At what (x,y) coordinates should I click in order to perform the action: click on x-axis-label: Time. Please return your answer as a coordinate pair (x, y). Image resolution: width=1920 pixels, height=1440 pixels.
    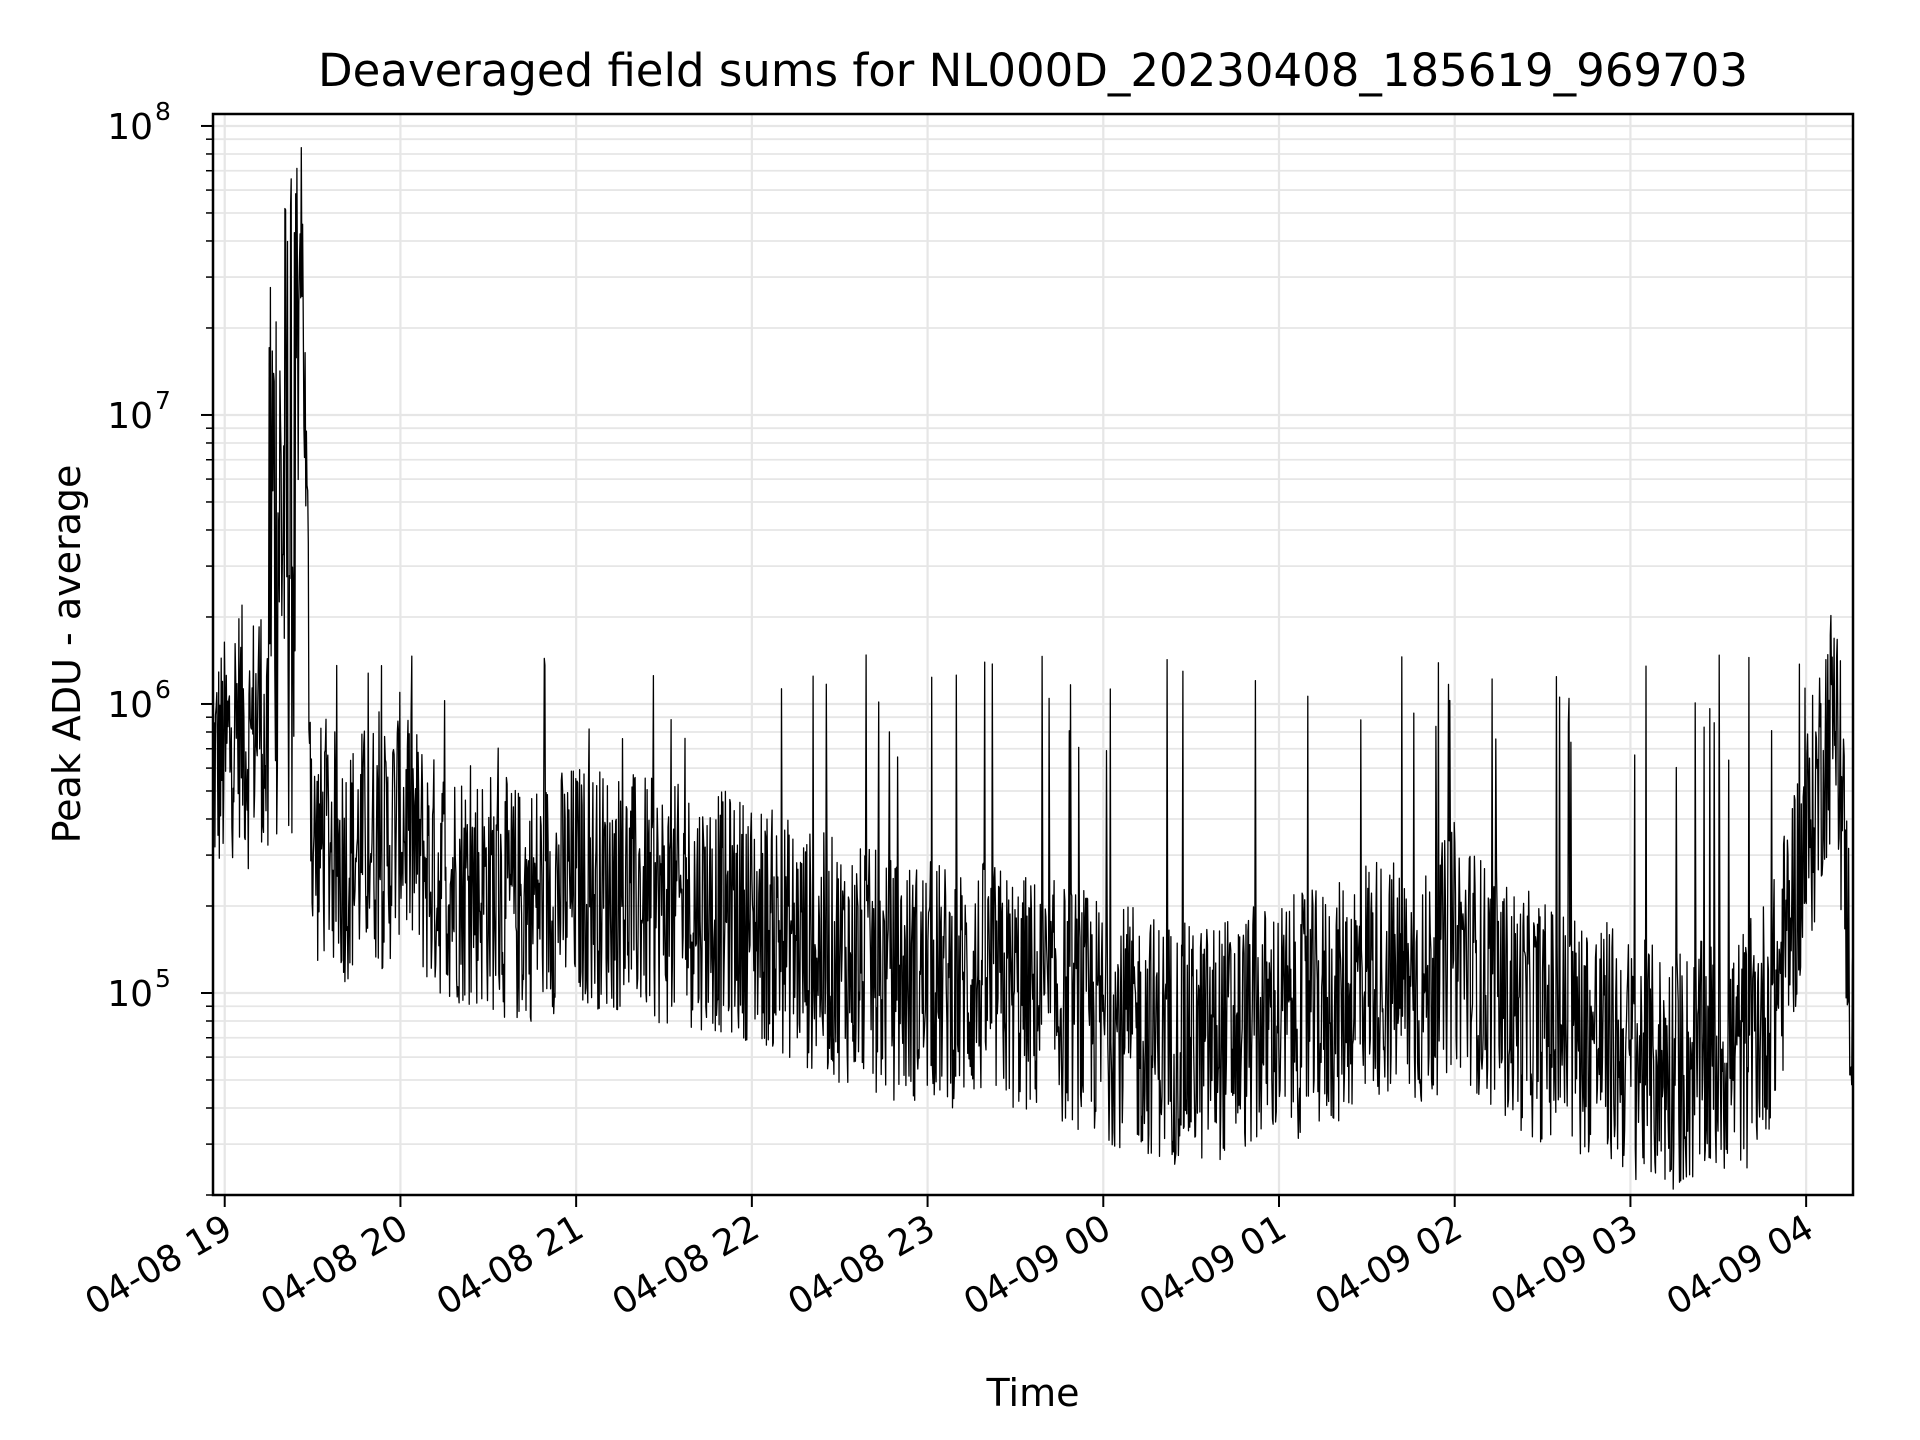
    Looking at the image, I should click on (1033, 1393).